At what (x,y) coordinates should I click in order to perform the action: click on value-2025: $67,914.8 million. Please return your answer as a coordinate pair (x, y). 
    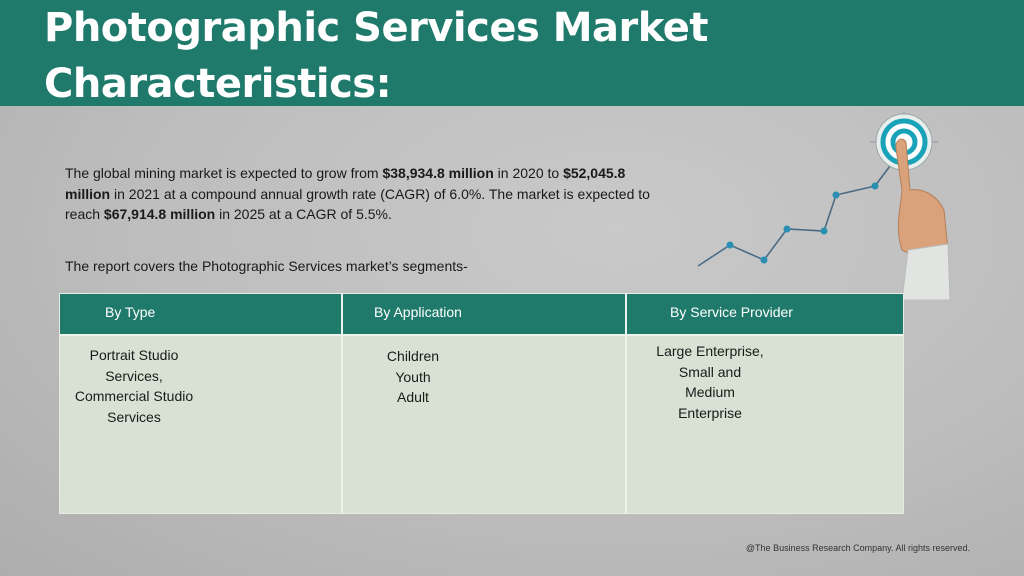
    Looking at the image, I should click on (159, 214).